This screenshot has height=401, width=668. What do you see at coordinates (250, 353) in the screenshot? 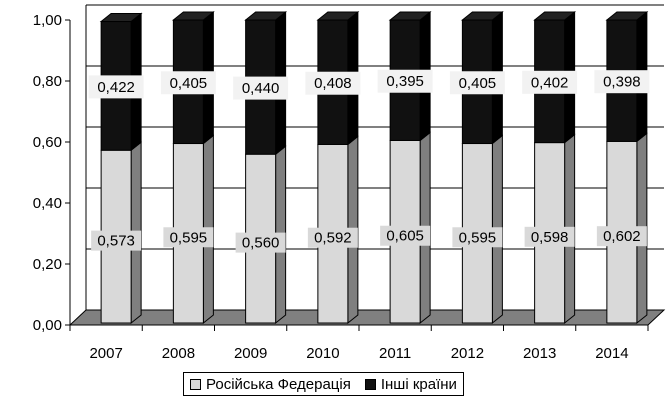
I see `x-tick-label-2009: 2009` at bounding box center [250, 353].